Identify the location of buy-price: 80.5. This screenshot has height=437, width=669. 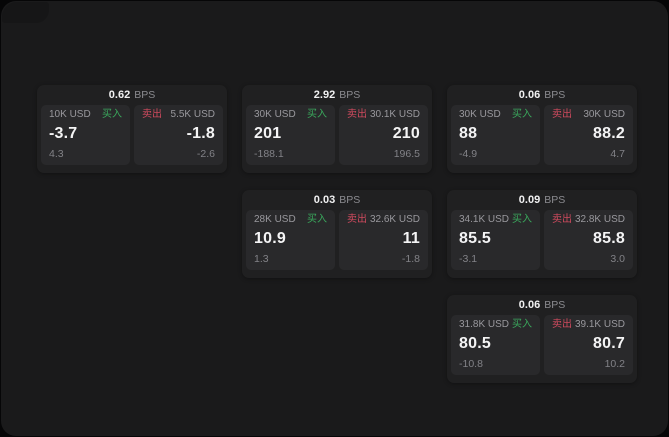
(475, 344).